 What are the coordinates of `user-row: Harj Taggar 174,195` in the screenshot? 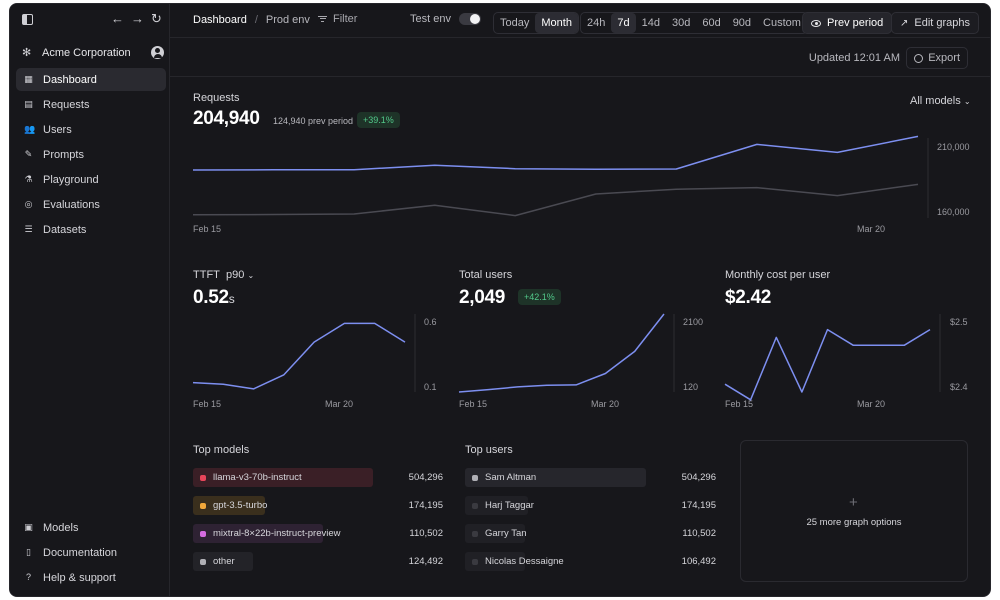 It's located at (590, 505).